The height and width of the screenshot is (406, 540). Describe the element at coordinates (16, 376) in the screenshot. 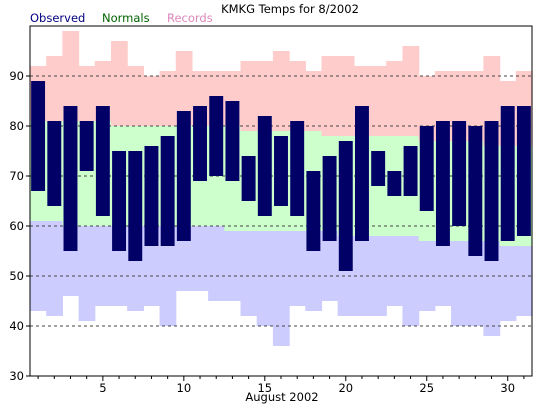

I see `y-tick-label-30: 30` at that location.